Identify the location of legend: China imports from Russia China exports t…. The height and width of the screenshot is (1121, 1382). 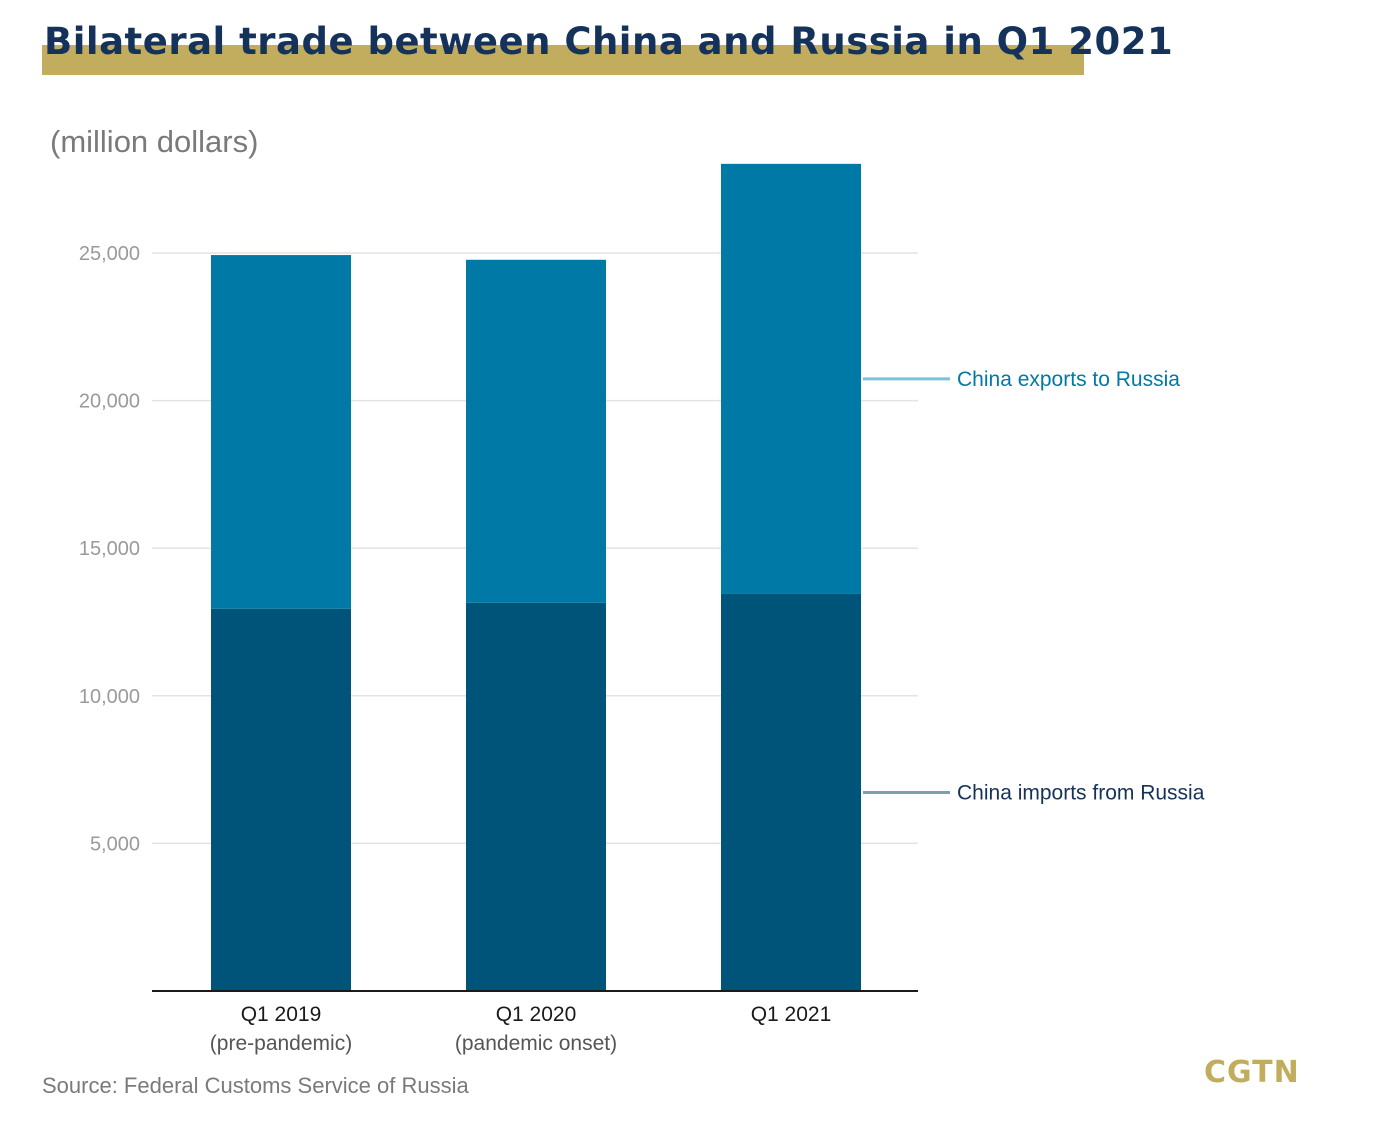
(1034, 586).